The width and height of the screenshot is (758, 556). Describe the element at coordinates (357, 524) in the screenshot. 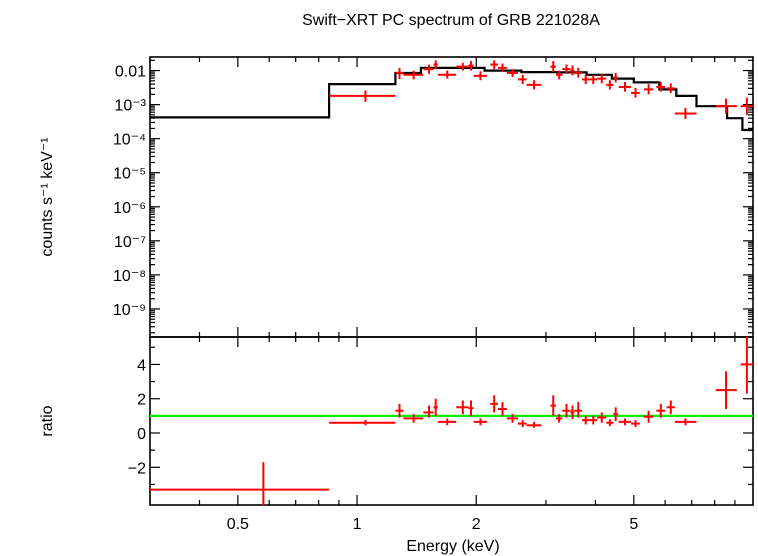

I see `x-tick-label: 1` at that location.